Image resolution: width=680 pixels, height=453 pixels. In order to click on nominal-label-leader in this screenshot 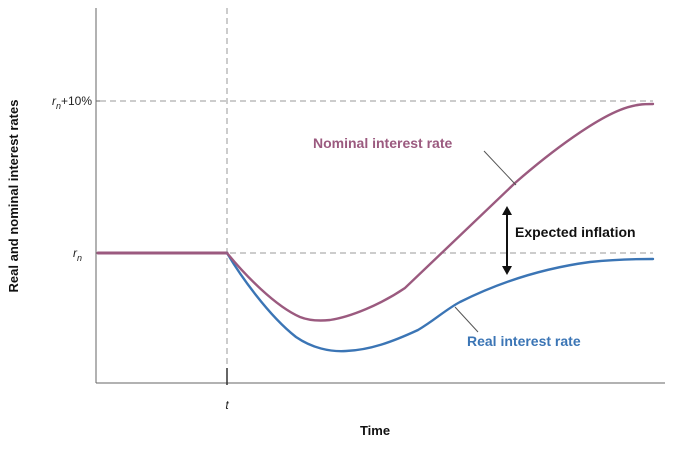, I will do `click(500, 168)`.